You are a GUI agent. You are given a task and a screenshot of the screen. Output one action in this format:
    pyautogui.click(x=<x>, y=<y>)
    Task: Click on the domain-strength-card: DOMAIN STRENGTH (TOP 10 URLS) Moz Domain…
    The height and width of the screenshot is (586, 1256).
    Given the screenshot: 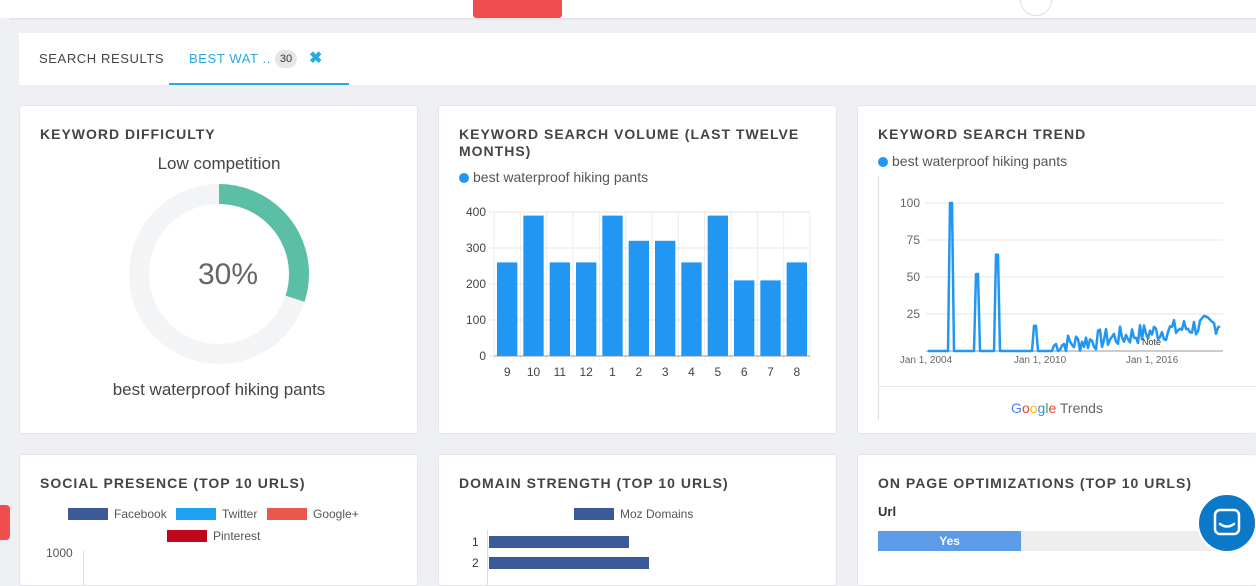 What is the action you would take?
    pyautogui.click(x=637, y=520)
    